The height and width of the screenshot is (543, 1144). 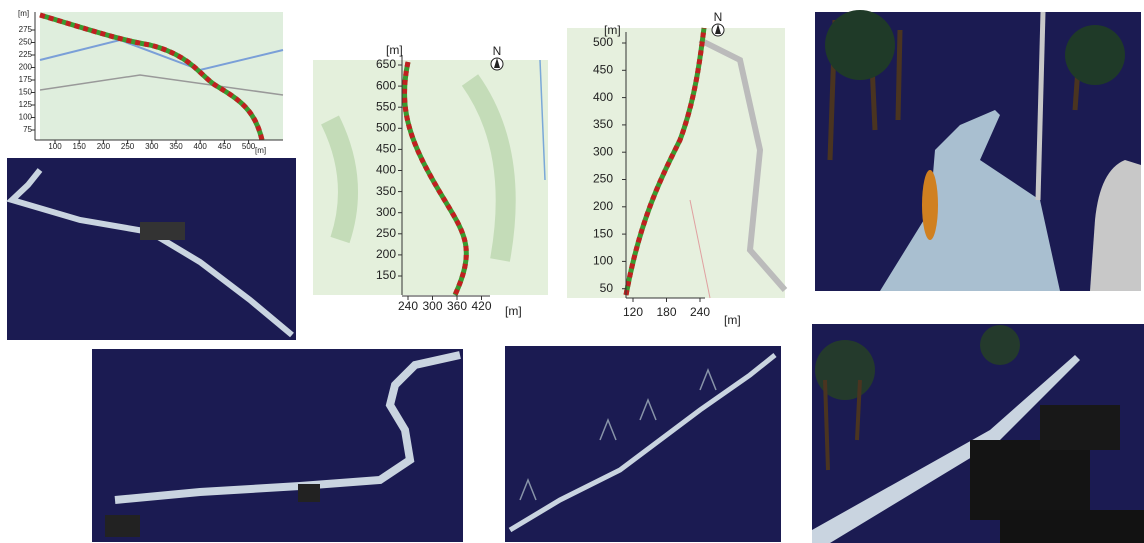 What do you see at coordinates (607, 288) in the screenshot?
I see `y-tick-label: 50` at bounding box center [607, 288].